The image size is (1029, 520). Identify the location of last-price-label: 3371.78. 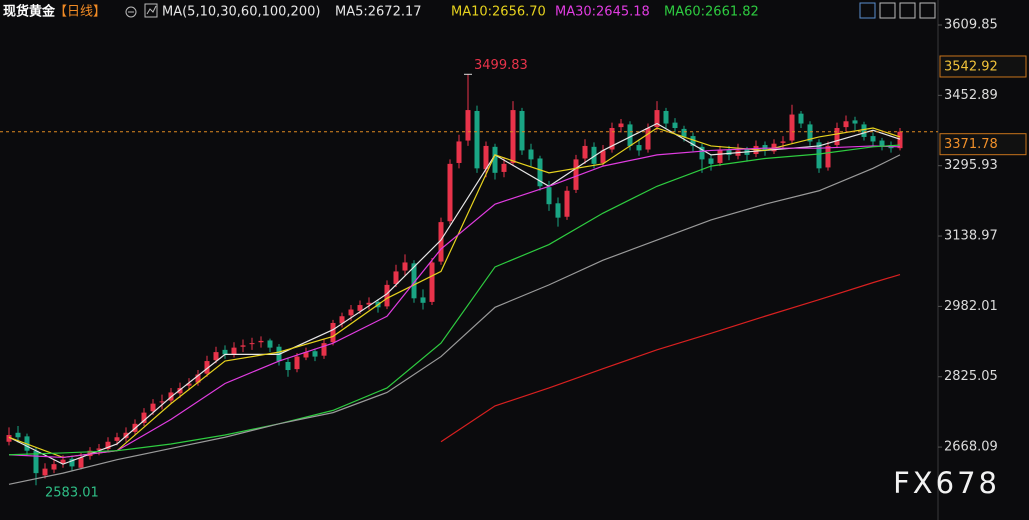
(971, 144).